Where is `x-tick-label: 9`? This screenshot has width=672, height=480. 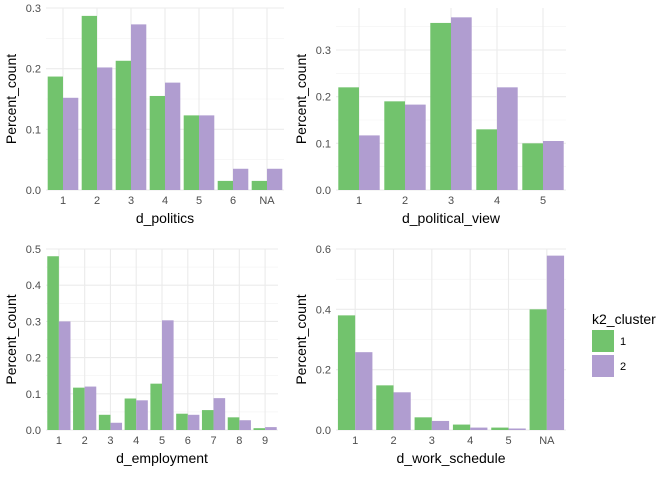
x-tick-label: 9 is located at coordinates (265, 441).